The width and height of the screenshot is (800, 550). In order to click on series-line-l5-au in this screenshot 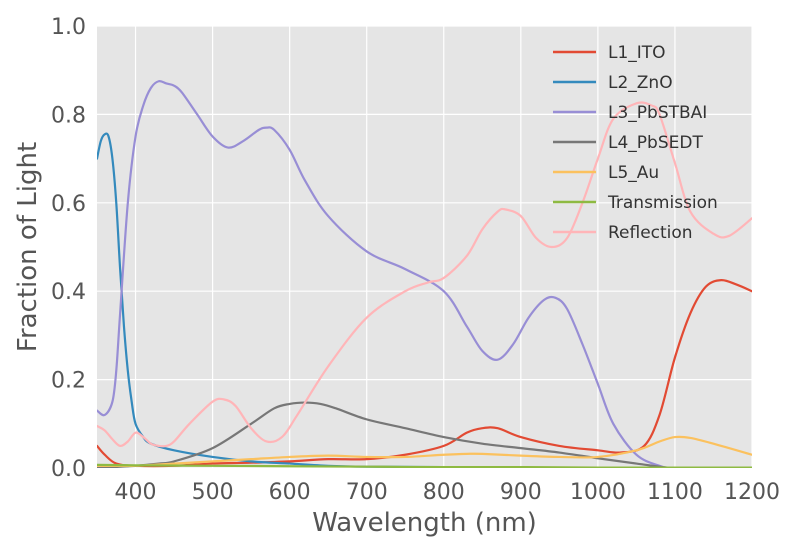, I will do `click(424, 451)`.